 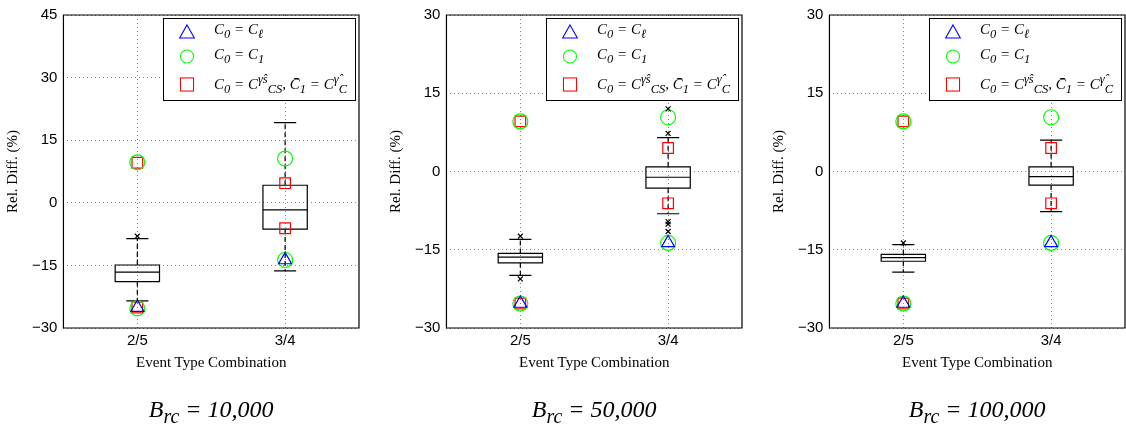 What do you see at coordinates (211, 412) in the screenshot?
I see `text: B$_{rc}$ = 10,000` at bounding box center [211, 412].